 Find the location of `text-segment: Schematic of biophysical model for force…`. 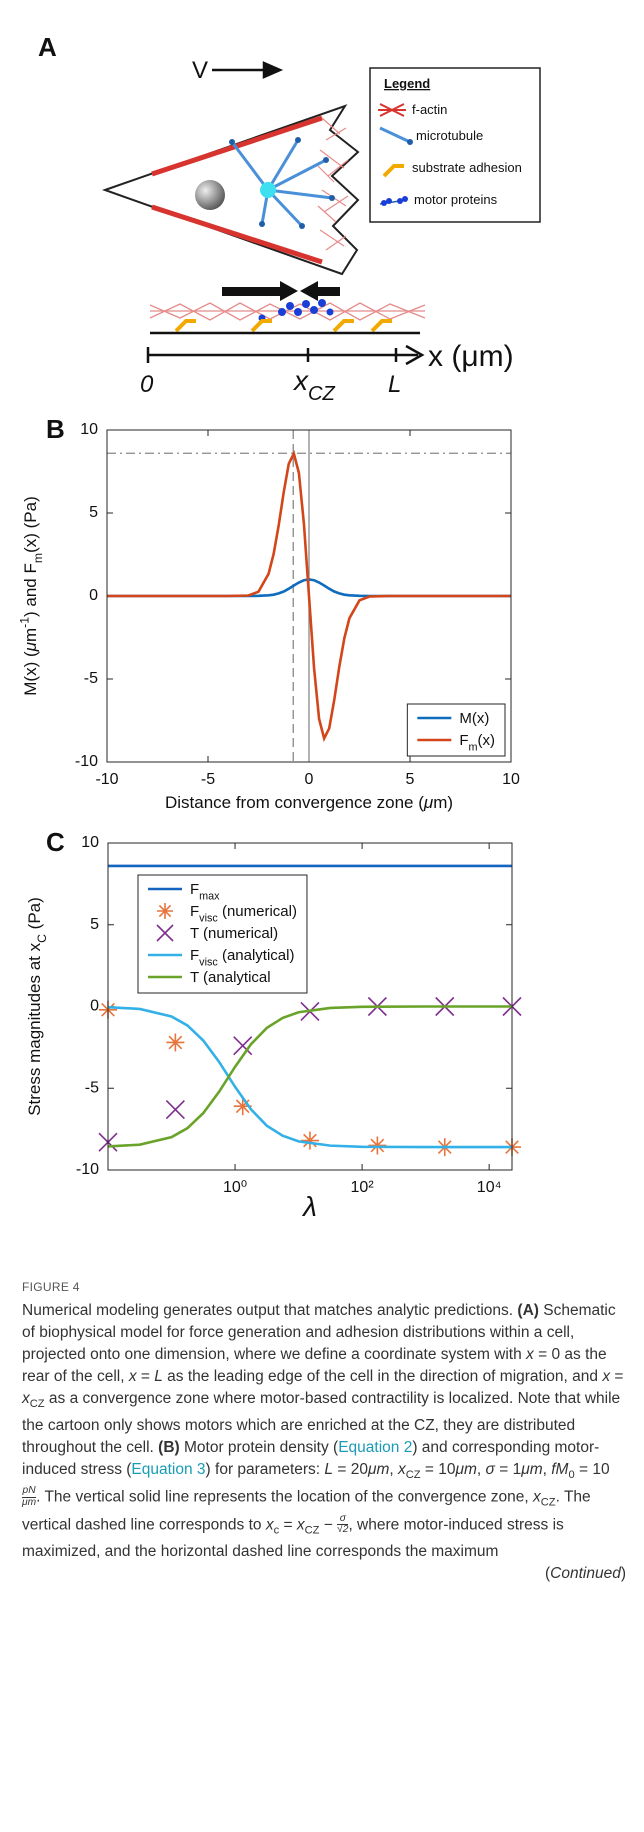

text-segment: Schematic of biophysical model for force… is located at coordinates (319, 1332).